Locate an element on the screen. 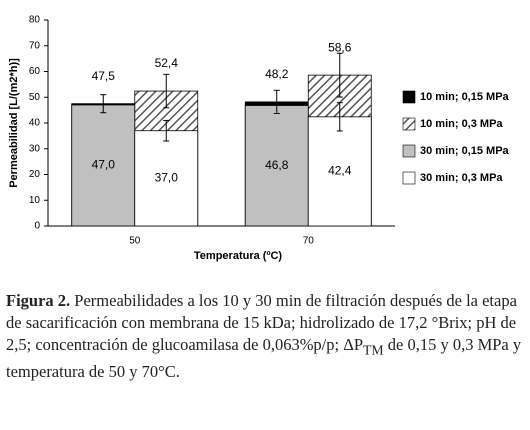  data-label: 47,5 is located at coordinates (104, 76).